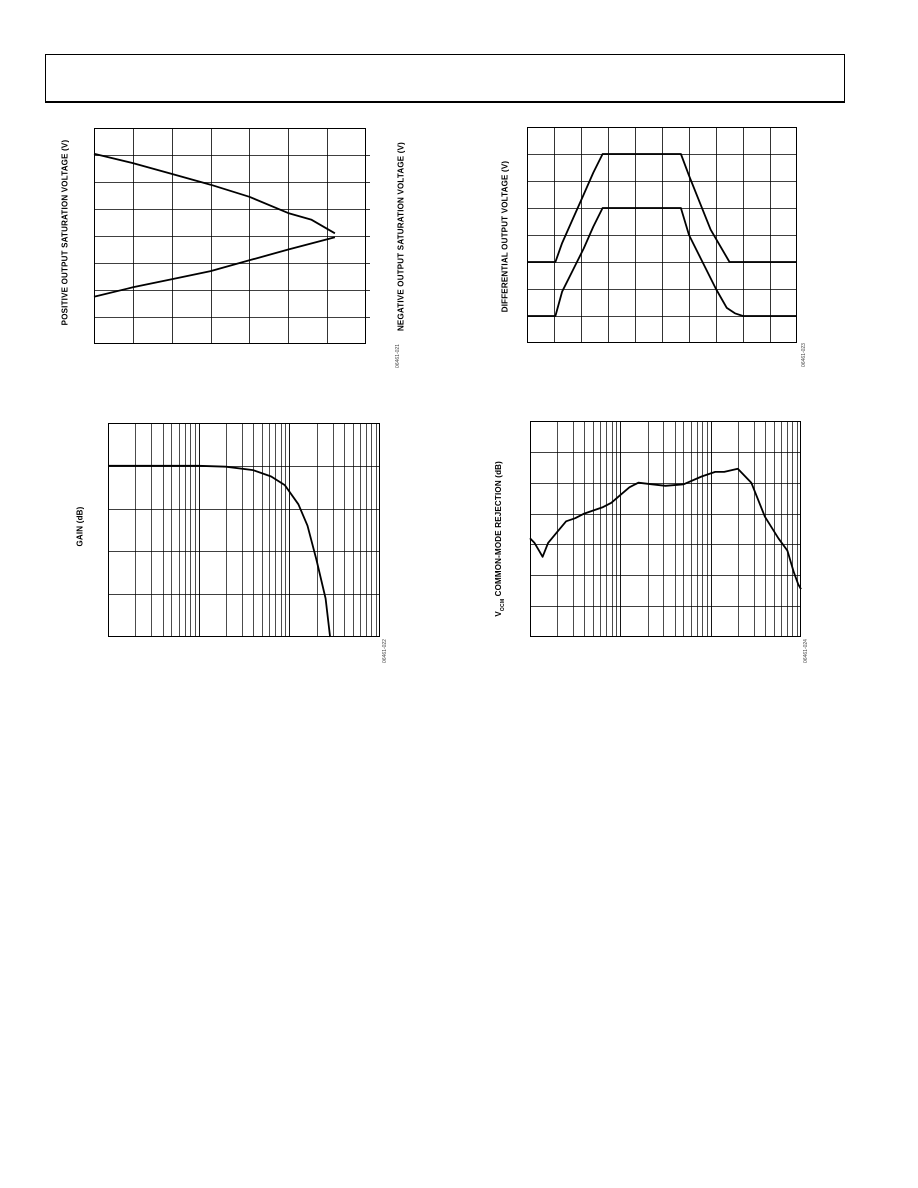  I want to click on chart-2-ylabel: DIFFERENTIAL OUTPUT VOLTAGE (V), so click(505, 236).